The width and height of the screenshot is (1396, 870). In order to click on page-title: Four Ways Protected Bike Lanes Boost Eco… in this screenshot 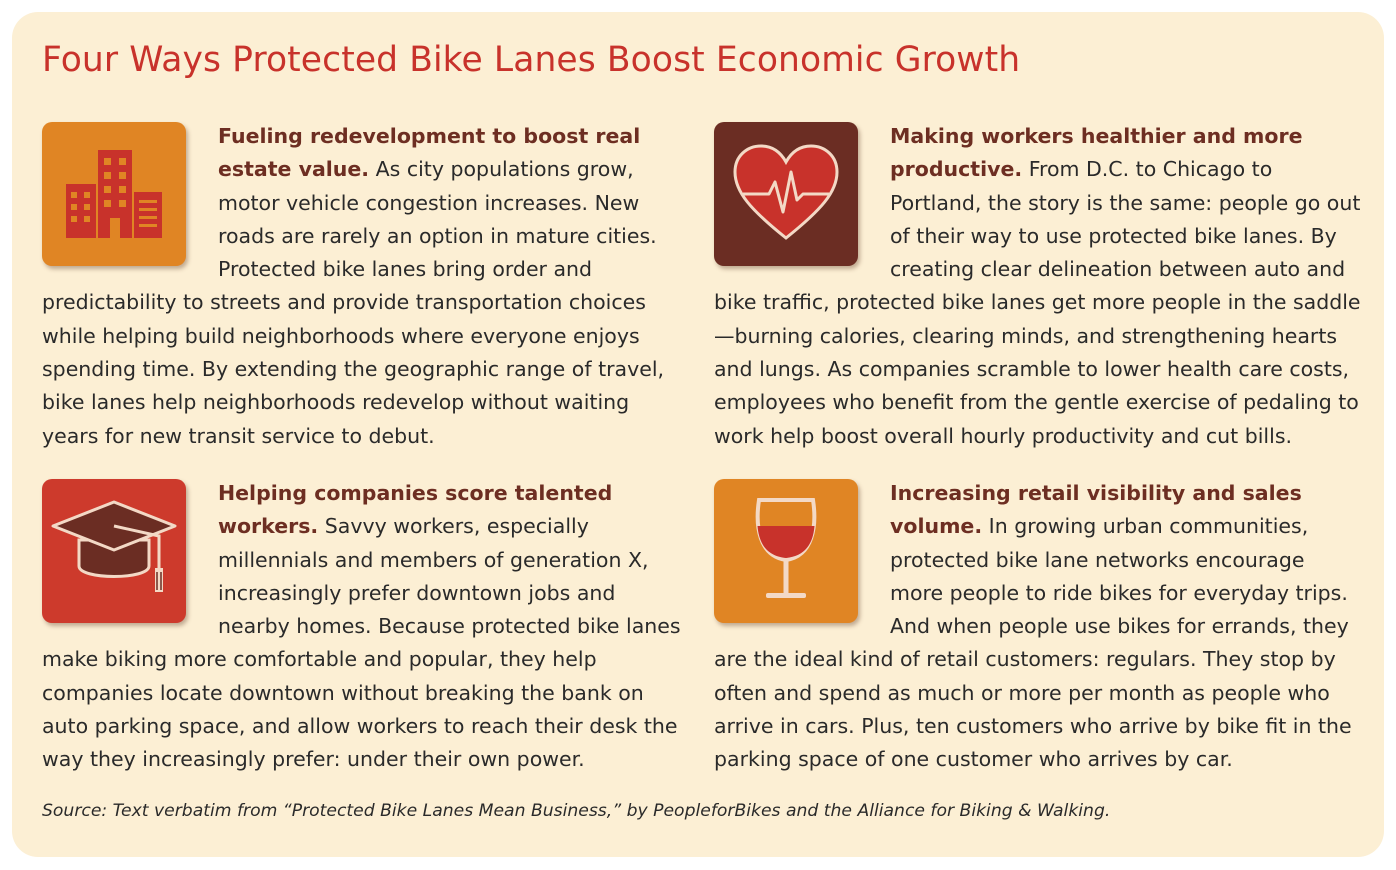, I will do `click(531, 60)`.